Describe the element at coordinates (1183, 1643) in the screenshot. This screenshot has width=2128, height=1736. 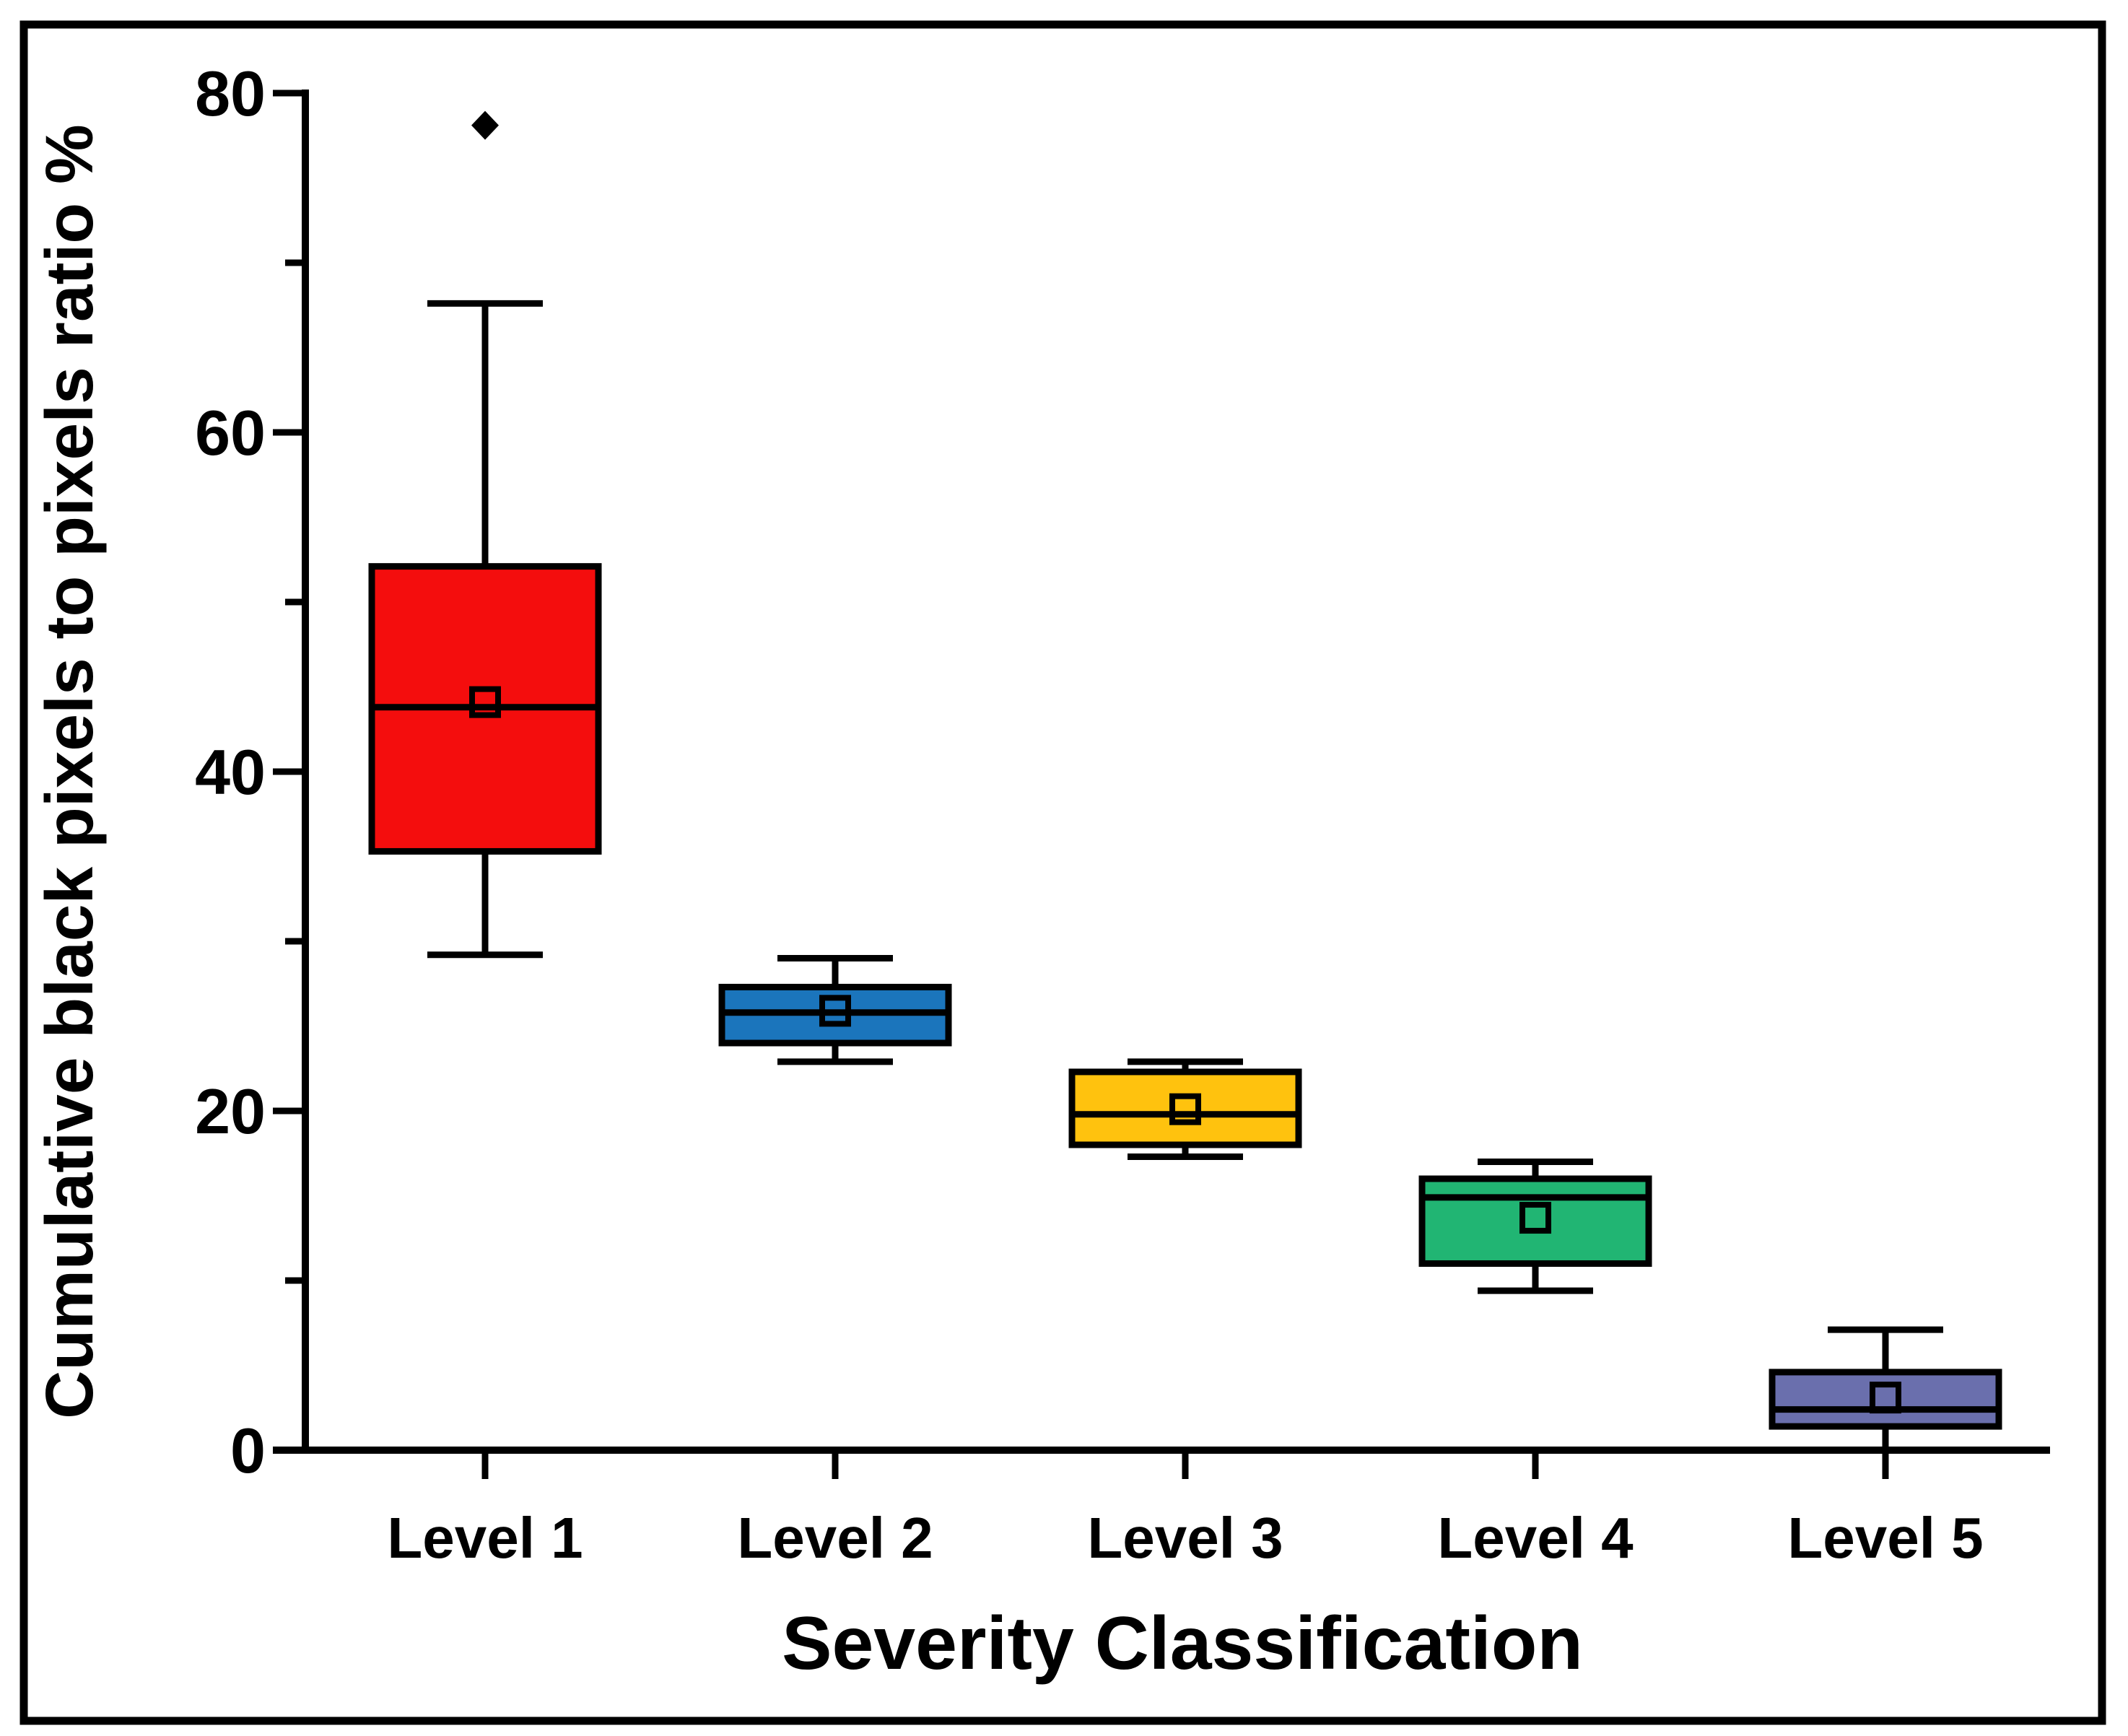
I see `x-axis-title: Severity Classification` at that location.